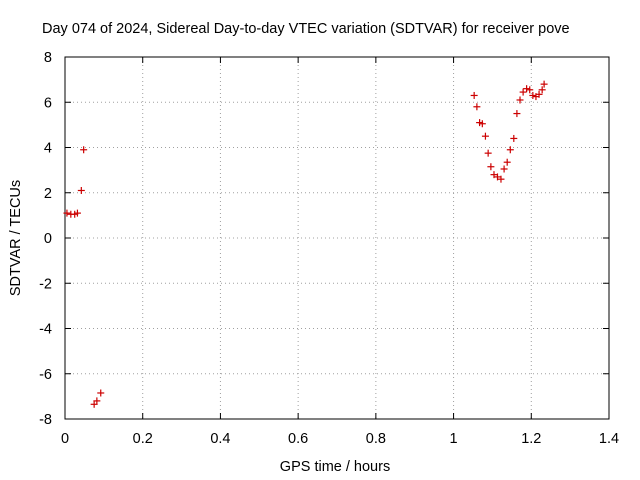 This screenshot has width=640, height=480. What do you see at coordinates (609, 439) in the screenshot?
I see `x-tick-label: 1.4` at bounding box center [609, 439].